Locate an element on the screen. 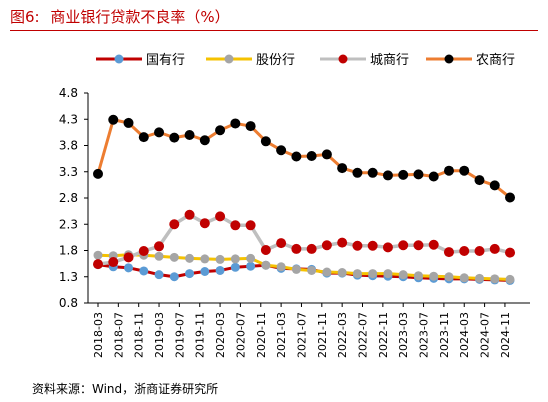 This screenshot has width=548, height=402. x-tick-label: 2023-03 is located at coordinates (403, 335).